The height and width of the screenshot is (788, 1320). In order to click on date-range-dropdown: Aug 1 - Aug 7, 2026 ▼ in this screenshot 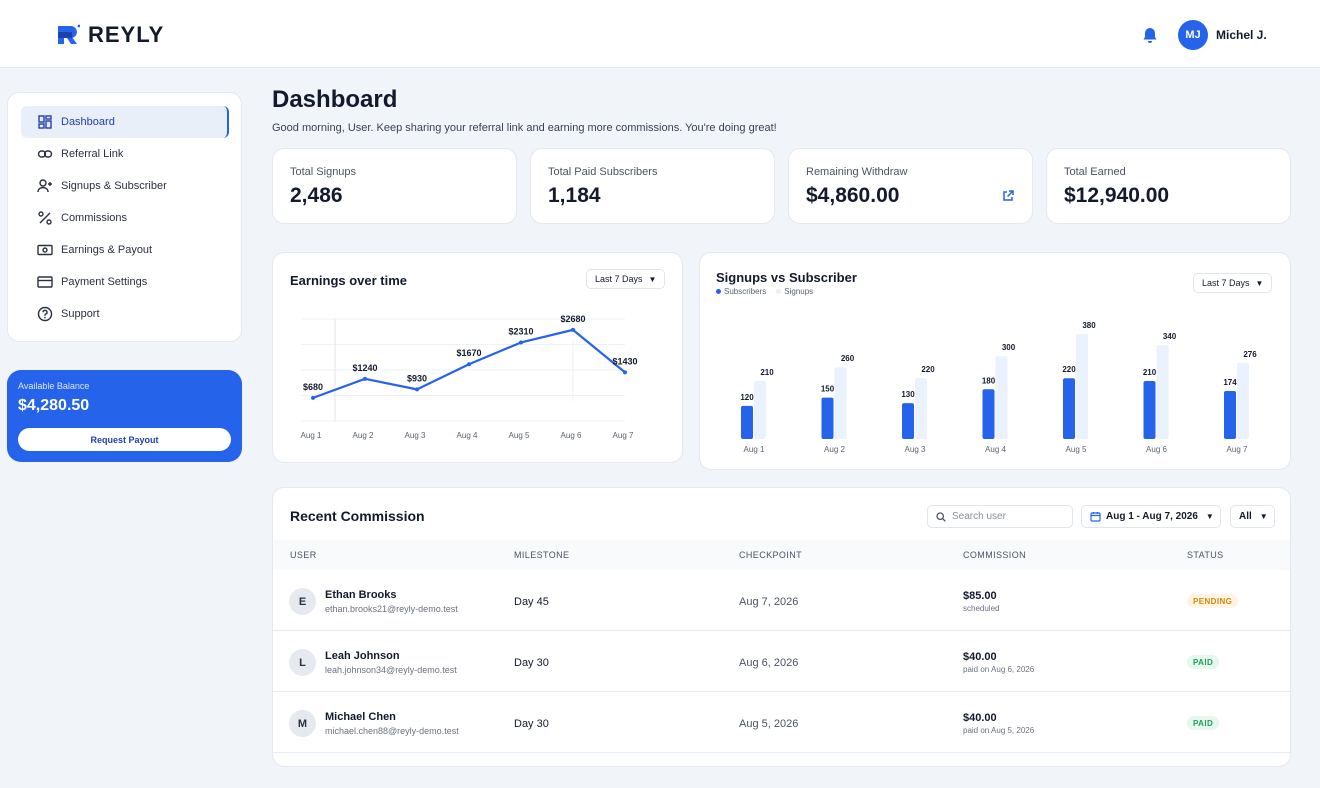, I will do `click(1151, 516)`.